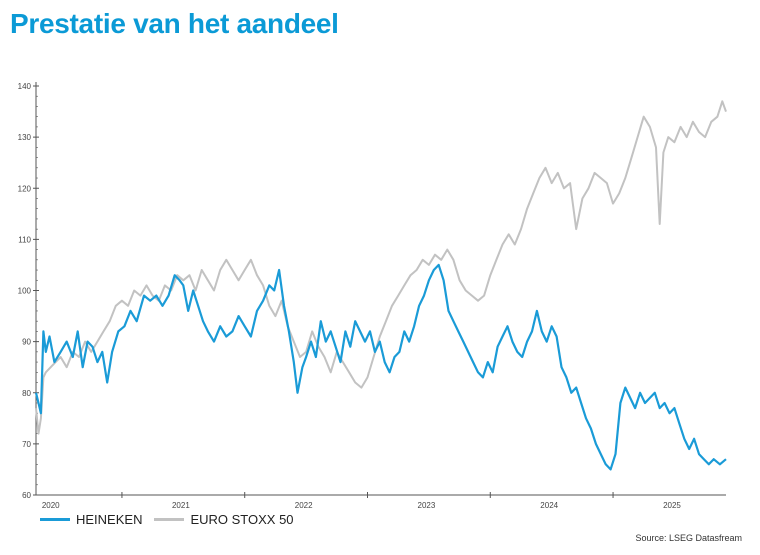  I want to click on y-tick-label: 140, so click(25, 86).